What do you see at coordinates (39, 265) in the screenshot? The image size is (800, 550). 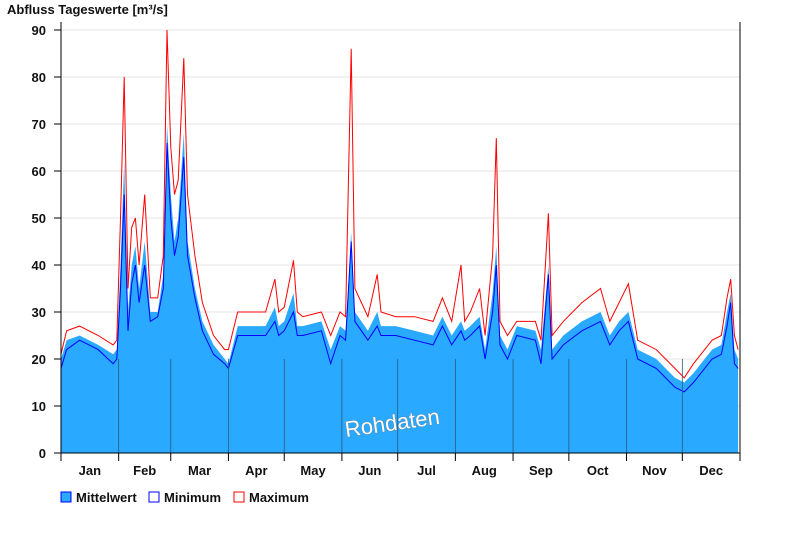 I see `y-tick-label: 40` at bounding box center [39, 265].